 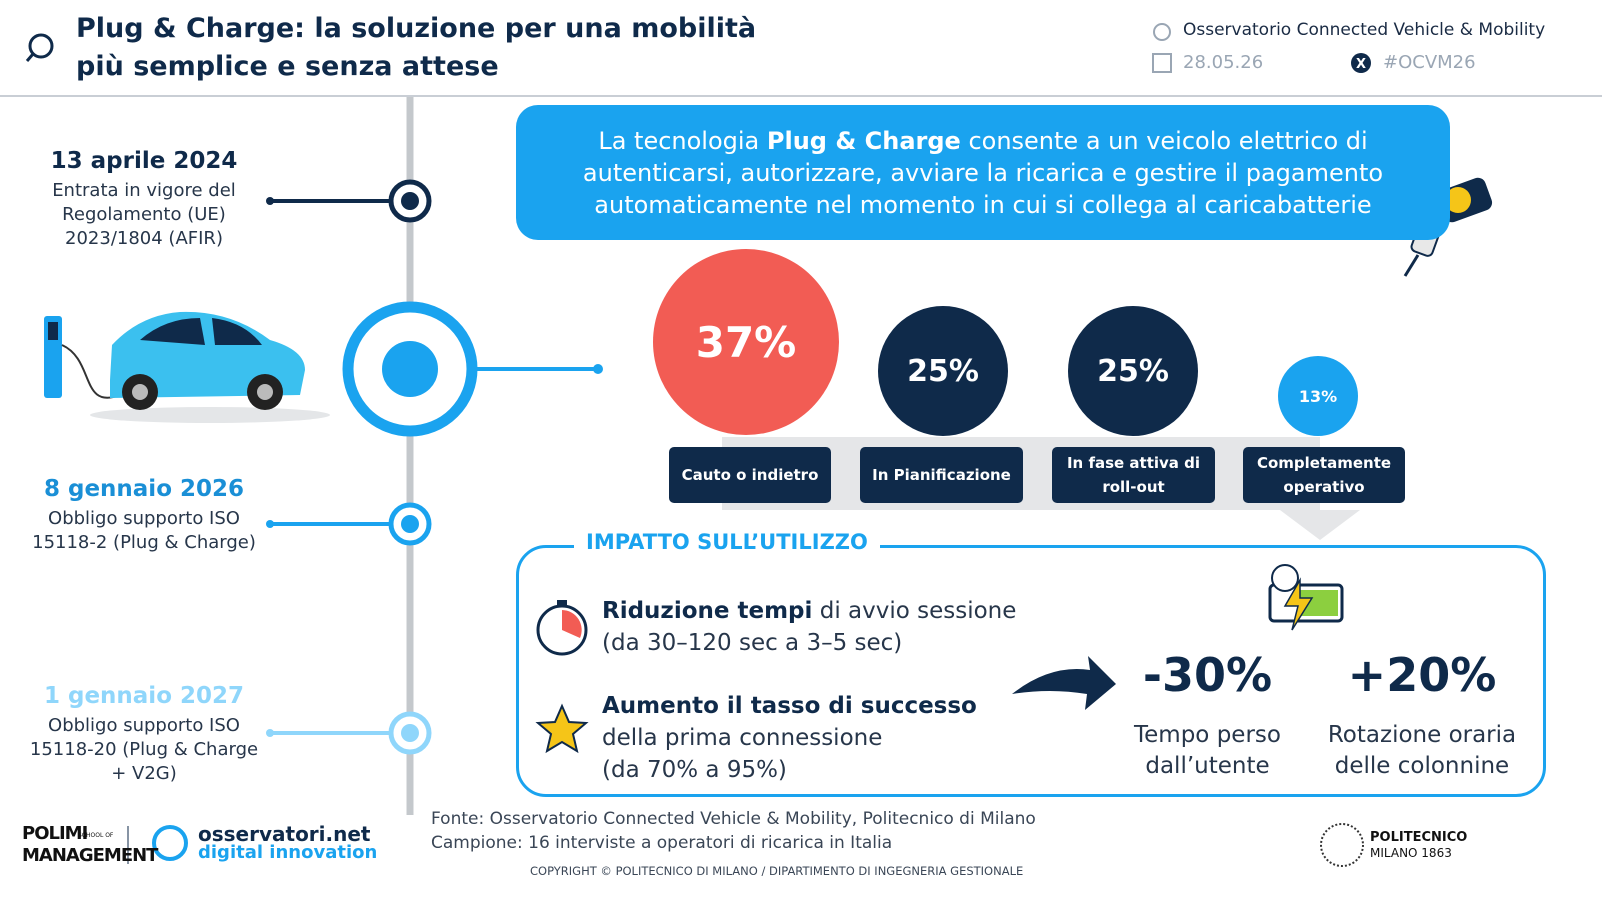 What do you see at coordinates (55, 833) in the screenshot?
I see `logo-text: POLIMI` at bounding box center [55, 833].